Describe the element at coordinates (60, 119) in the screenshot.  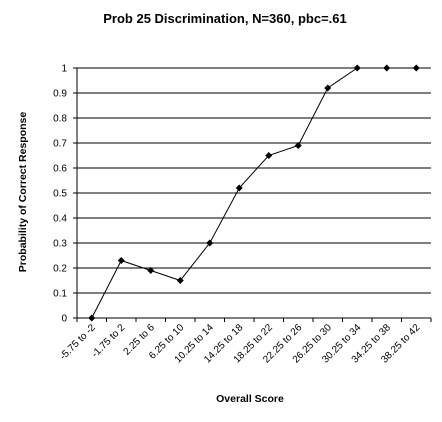
I see `y-tick-label: 0.8` at that location.